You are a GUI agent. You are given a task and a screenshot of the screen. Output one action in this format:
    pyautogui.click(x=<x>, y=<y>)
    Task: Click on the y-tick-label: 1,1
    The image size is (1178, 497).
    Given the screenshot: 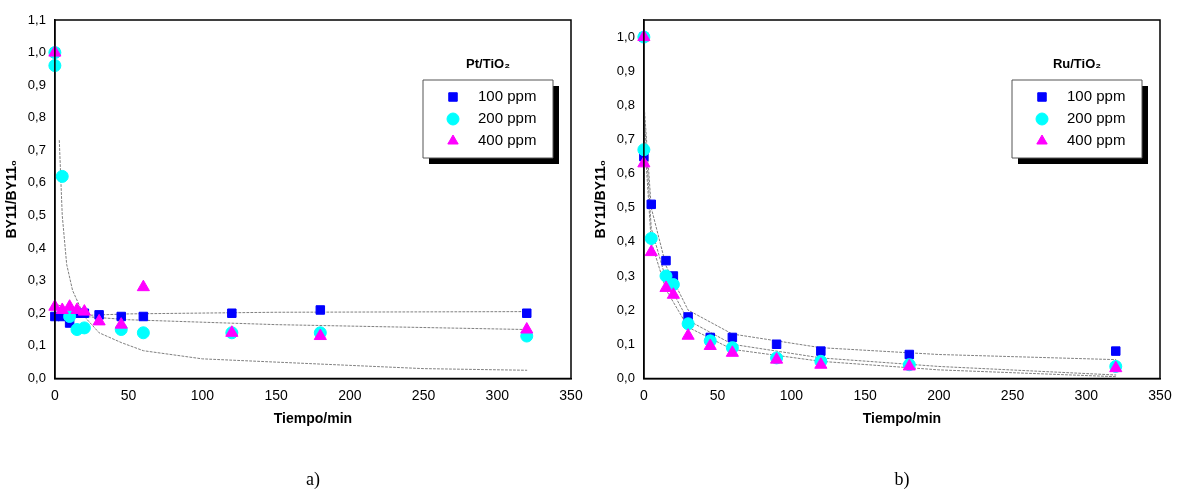 What is the action you would take?
    pyautogui.click(x=36, y=19)
    